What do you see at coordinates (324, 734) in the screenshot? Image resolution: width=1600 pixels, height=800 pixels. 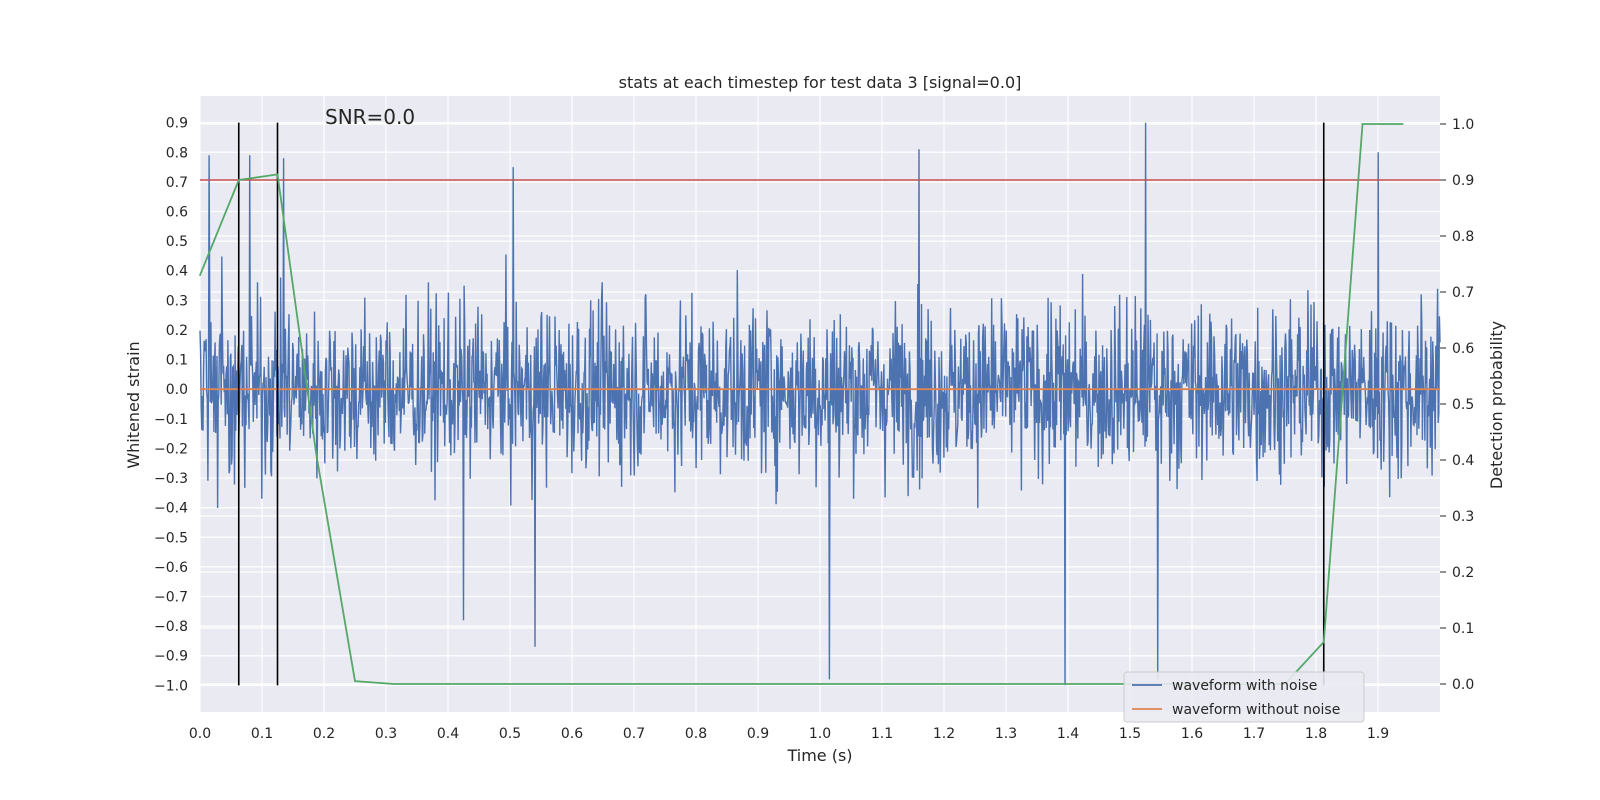 I see `x-tick-label: 0.2` at bounding box center [324, 734].